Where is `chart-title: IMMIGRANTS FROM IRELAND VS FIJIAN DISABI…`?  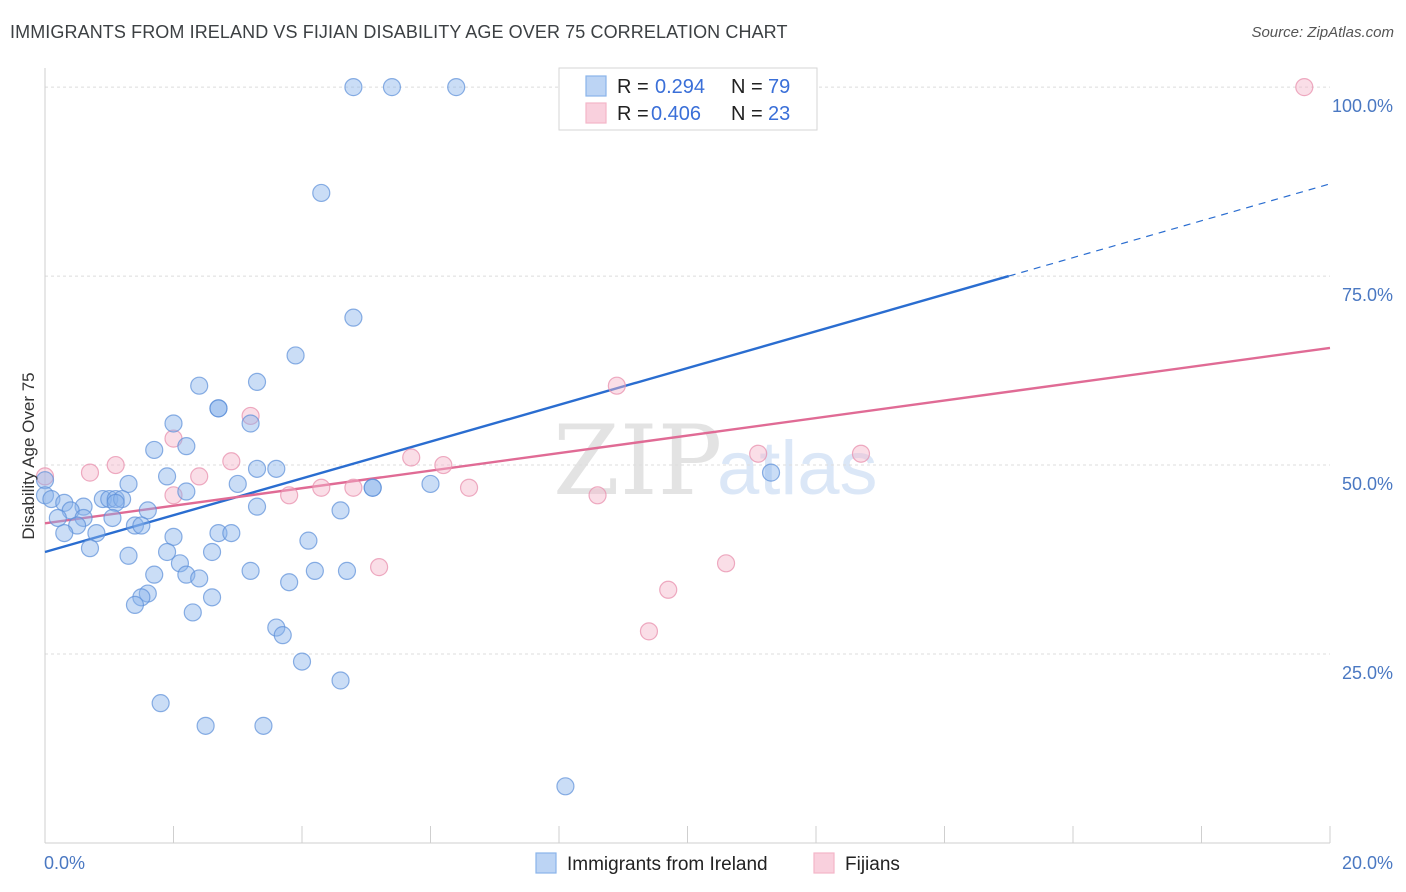
chart-title: IMMIGRANTS FROM IRELAND VS FIJIAN DISABI… is located at coordinates (399, 32).